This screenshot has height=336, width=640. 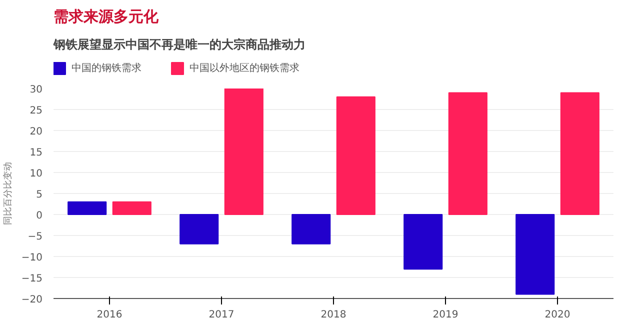 What do you see at coordinates (35, 237) in the screenshot?
I see `y-tick-label: −5` at bounding box center [35, 237].